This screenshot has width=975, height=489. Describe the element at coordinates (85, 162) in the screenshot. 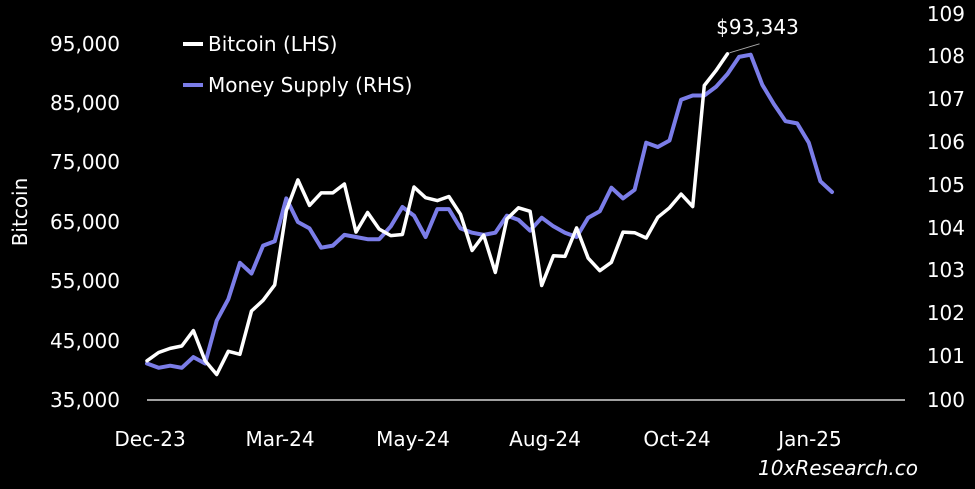

I see `left-tick-label: 75,000` at that location.